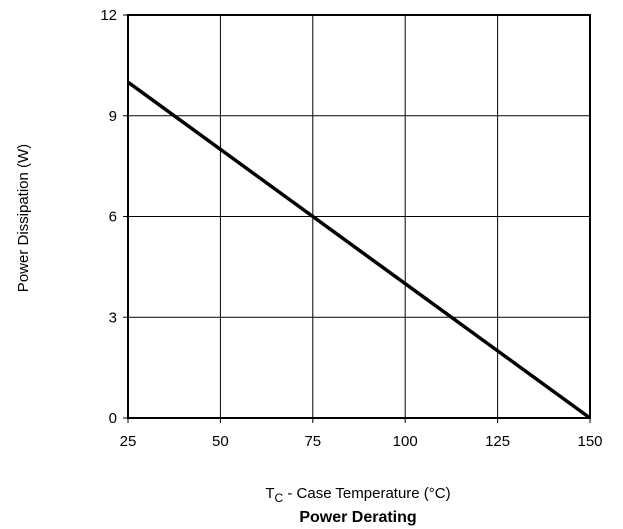  What do you see at coordinates (279, 498) in the screenshot?
I see `x-axis-label-subscript: C` at bounding box center [279, 498].